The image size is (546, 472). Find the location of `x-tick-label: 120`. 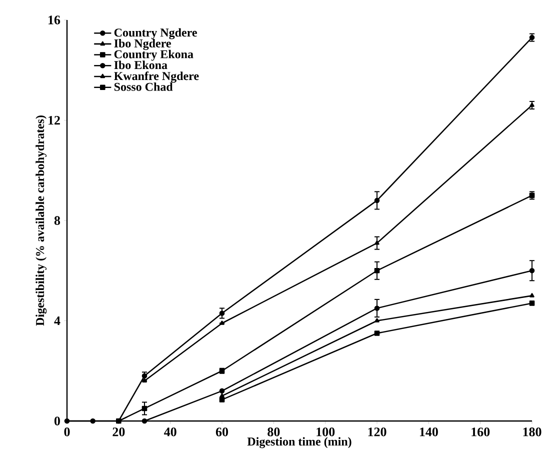

x-tick-label: 120 is located at coordinates (377, 432).